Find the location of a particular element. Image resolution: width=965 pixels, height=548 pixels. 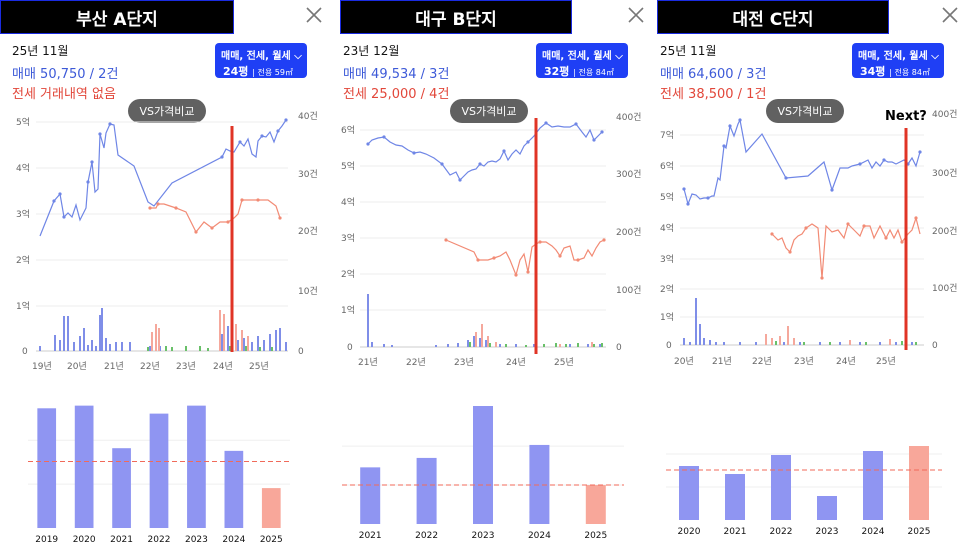

filter-chip: 매매, 전세, 월세 ⌵ 24평 | 전용 59㎡ is located at coordinates (261, 60).